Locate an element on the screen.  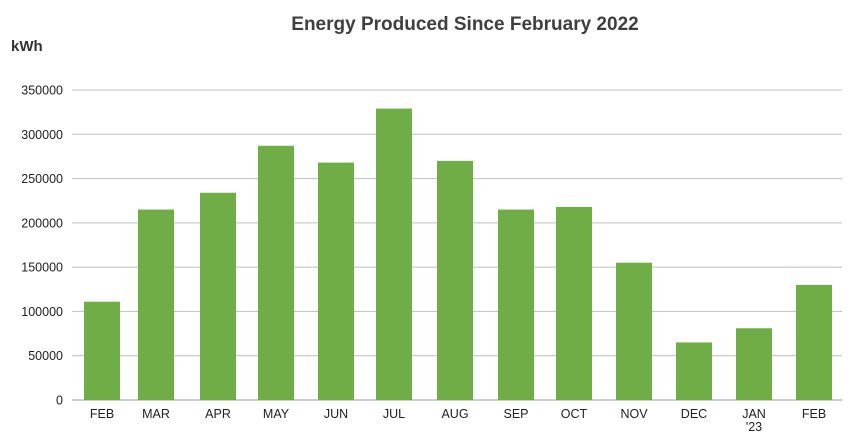
x-tick-label: DEC is located at coordinates (694, 414).